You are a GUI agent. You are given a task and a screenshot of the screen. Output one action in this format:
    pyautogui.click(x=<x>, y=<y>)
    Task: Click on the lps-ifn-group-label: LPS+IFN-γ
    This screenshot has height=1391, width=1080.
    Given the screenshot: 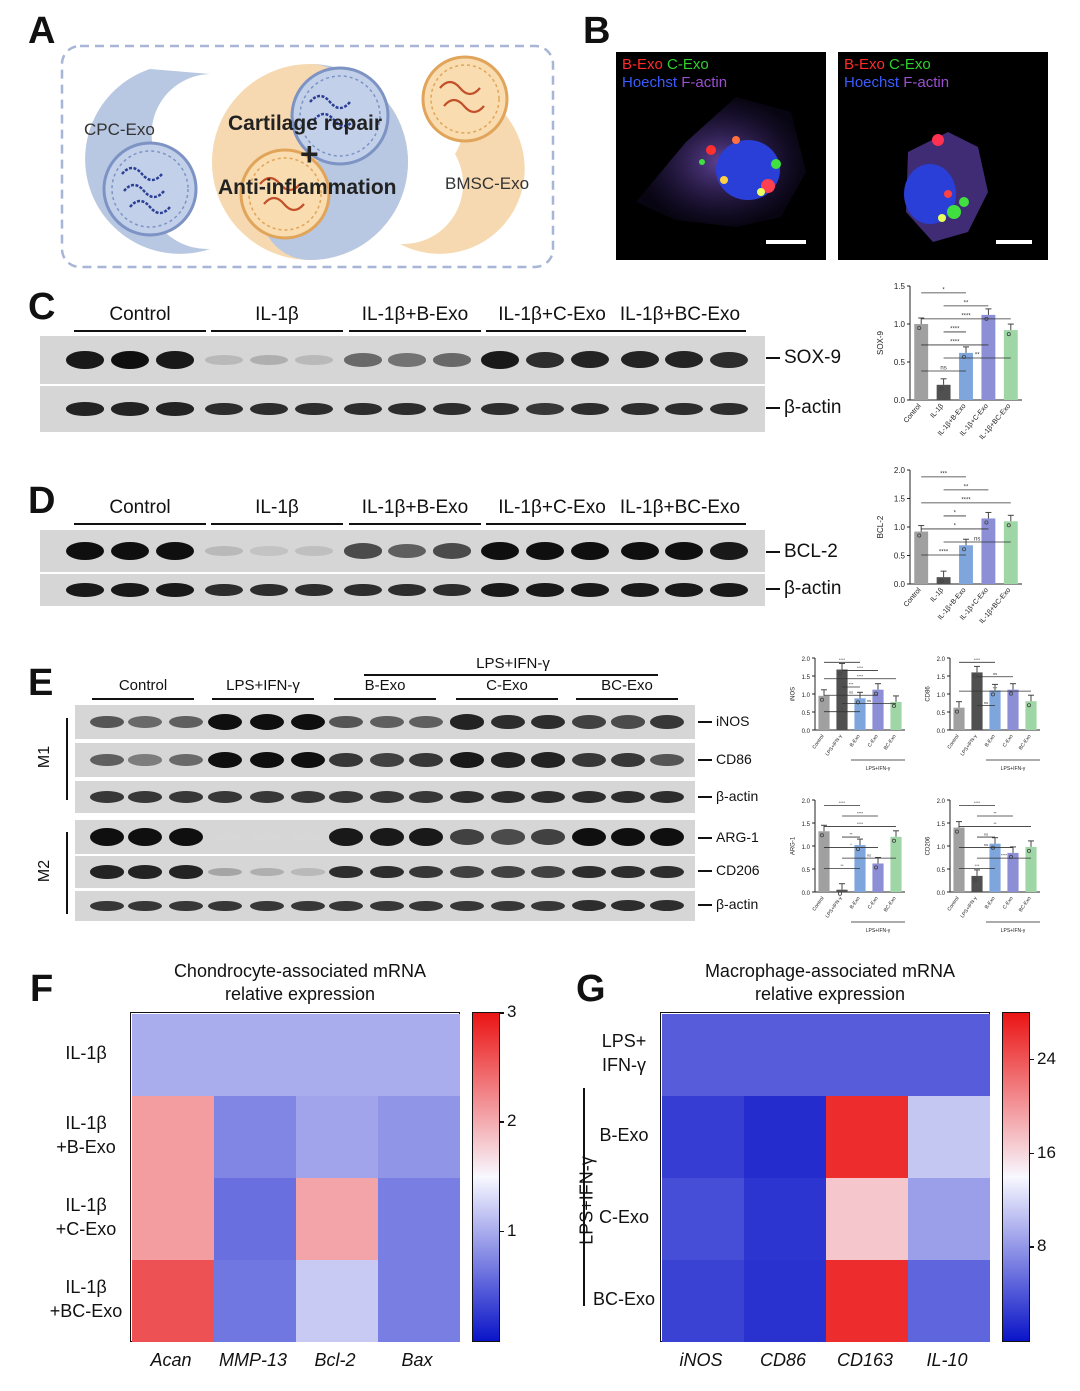 What is the action you would take?
    pyautogui.click(x=513, y=663)
    